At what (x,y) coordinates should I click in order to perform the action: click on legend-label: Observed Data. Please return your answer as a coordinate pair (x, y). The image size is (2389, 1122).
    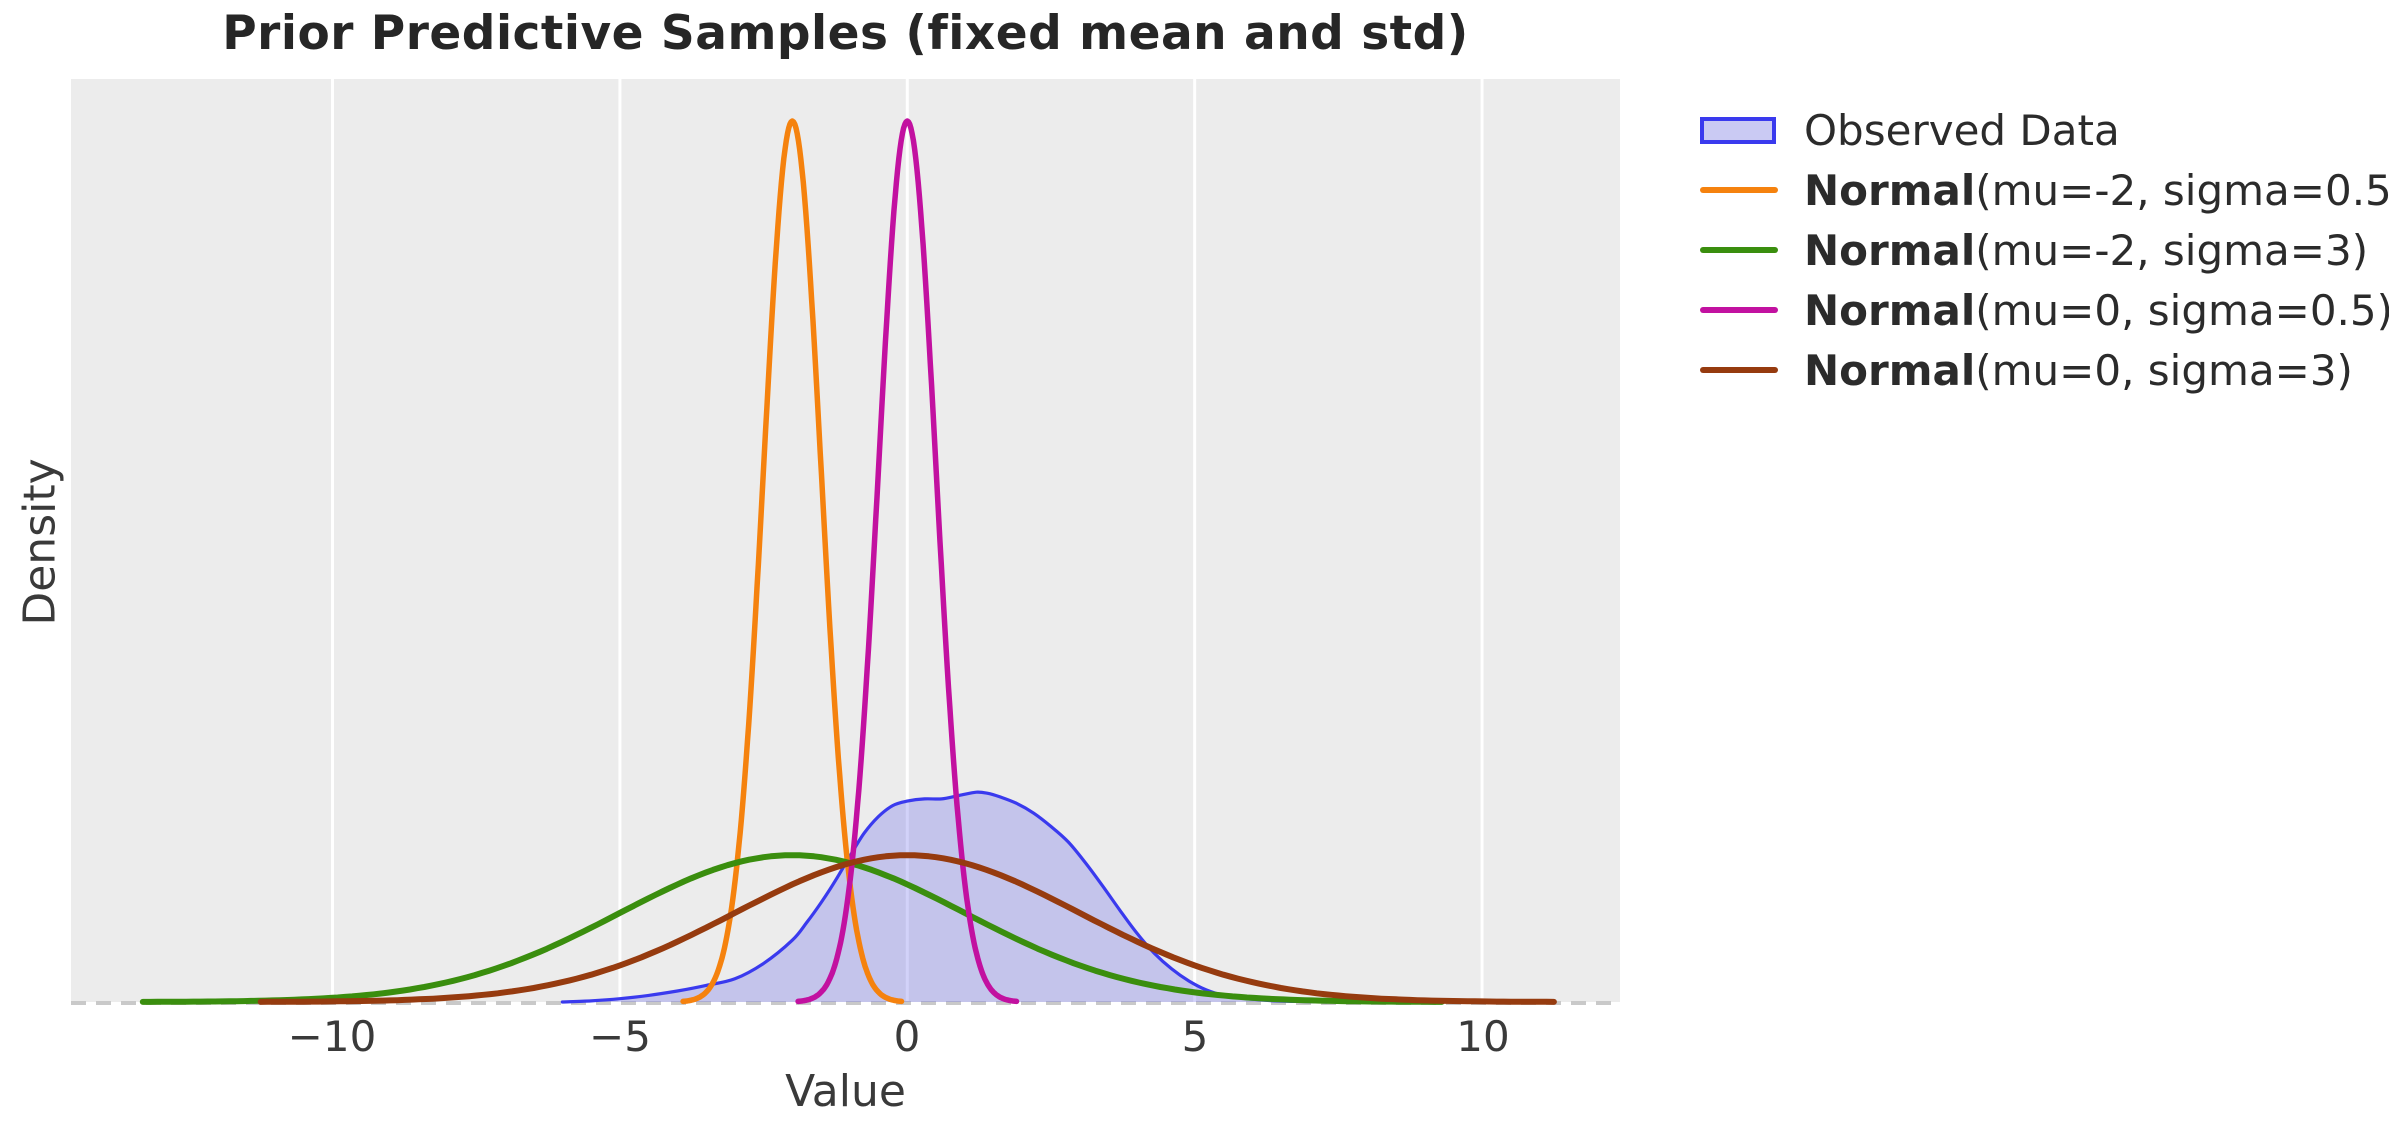
    Looking at the image, I should click on (1962, 130).